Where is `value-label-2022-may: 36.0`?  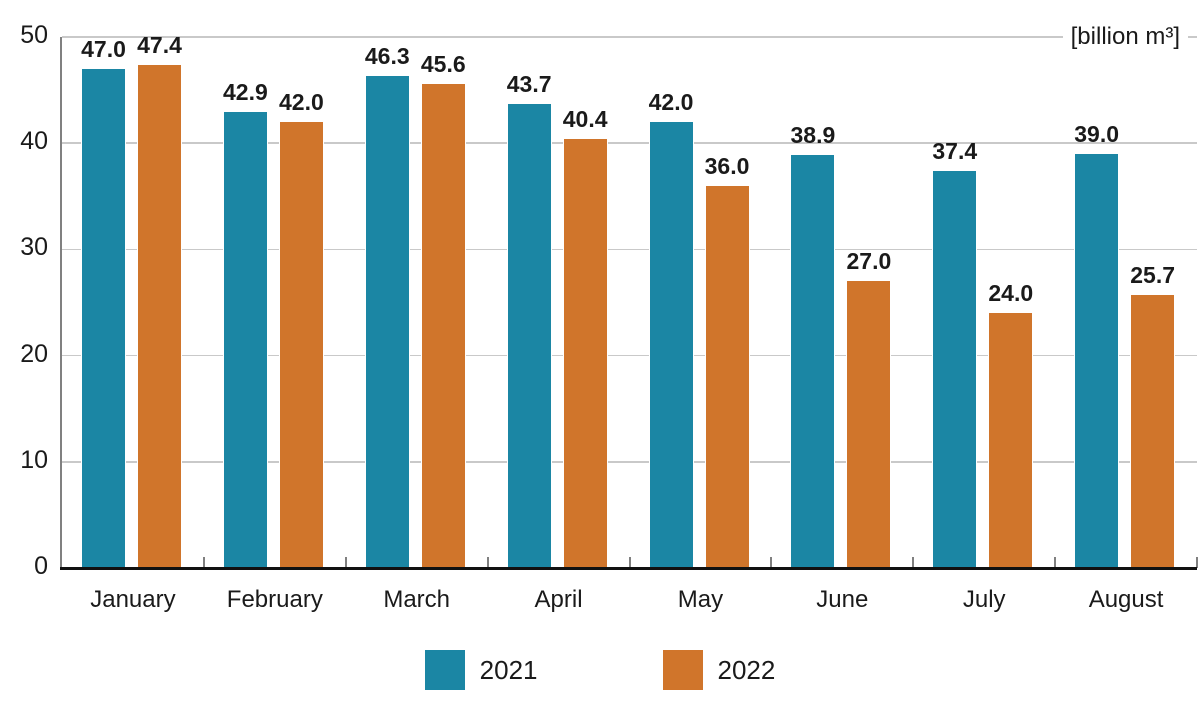 value-label-2022-may: 36.0 is located at coordinates (727, 165).